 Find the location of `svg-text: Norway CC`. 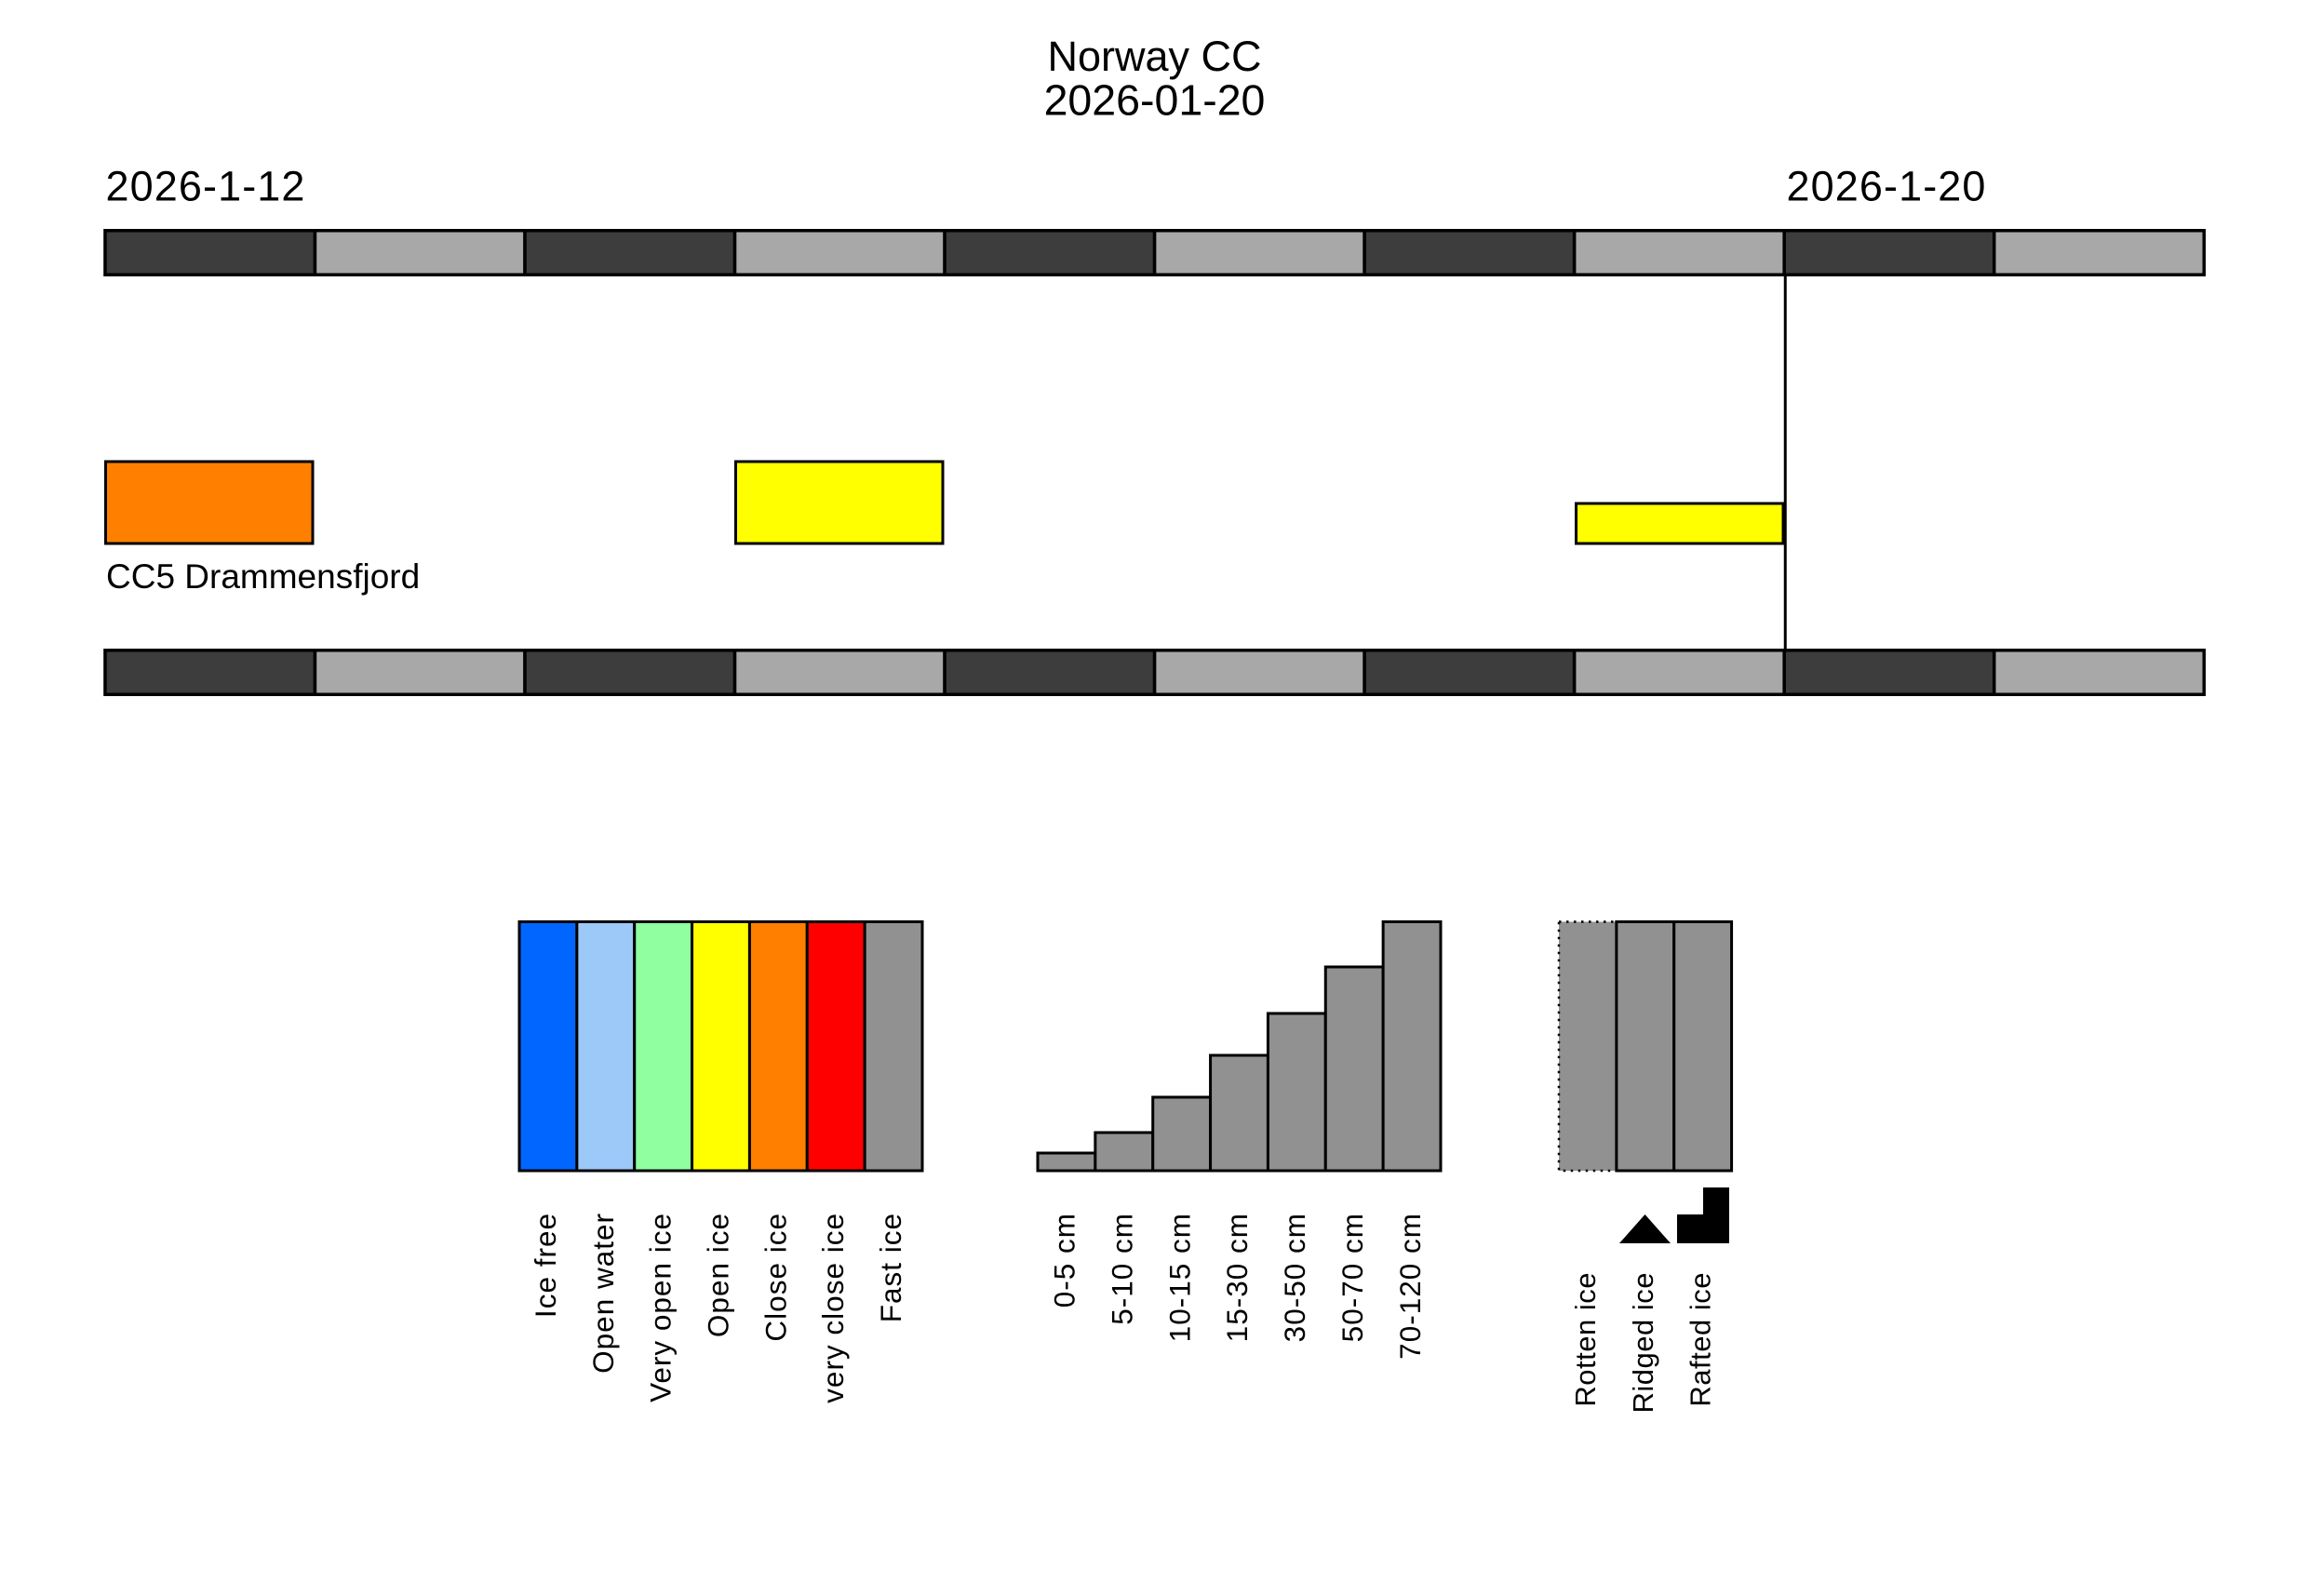

svg-text: Norway CC is located at coordinates (1154, 56).